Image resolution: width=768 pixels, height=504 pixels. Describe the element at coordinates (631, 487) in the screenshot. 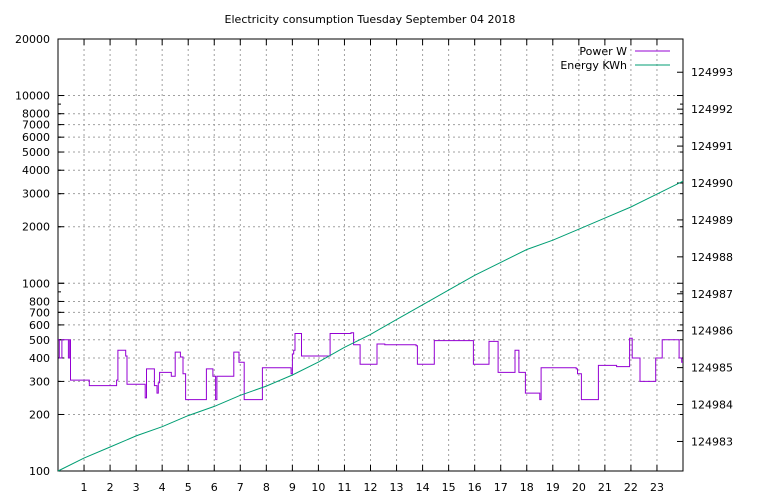

I see `x-tick-label: 22` at that location.